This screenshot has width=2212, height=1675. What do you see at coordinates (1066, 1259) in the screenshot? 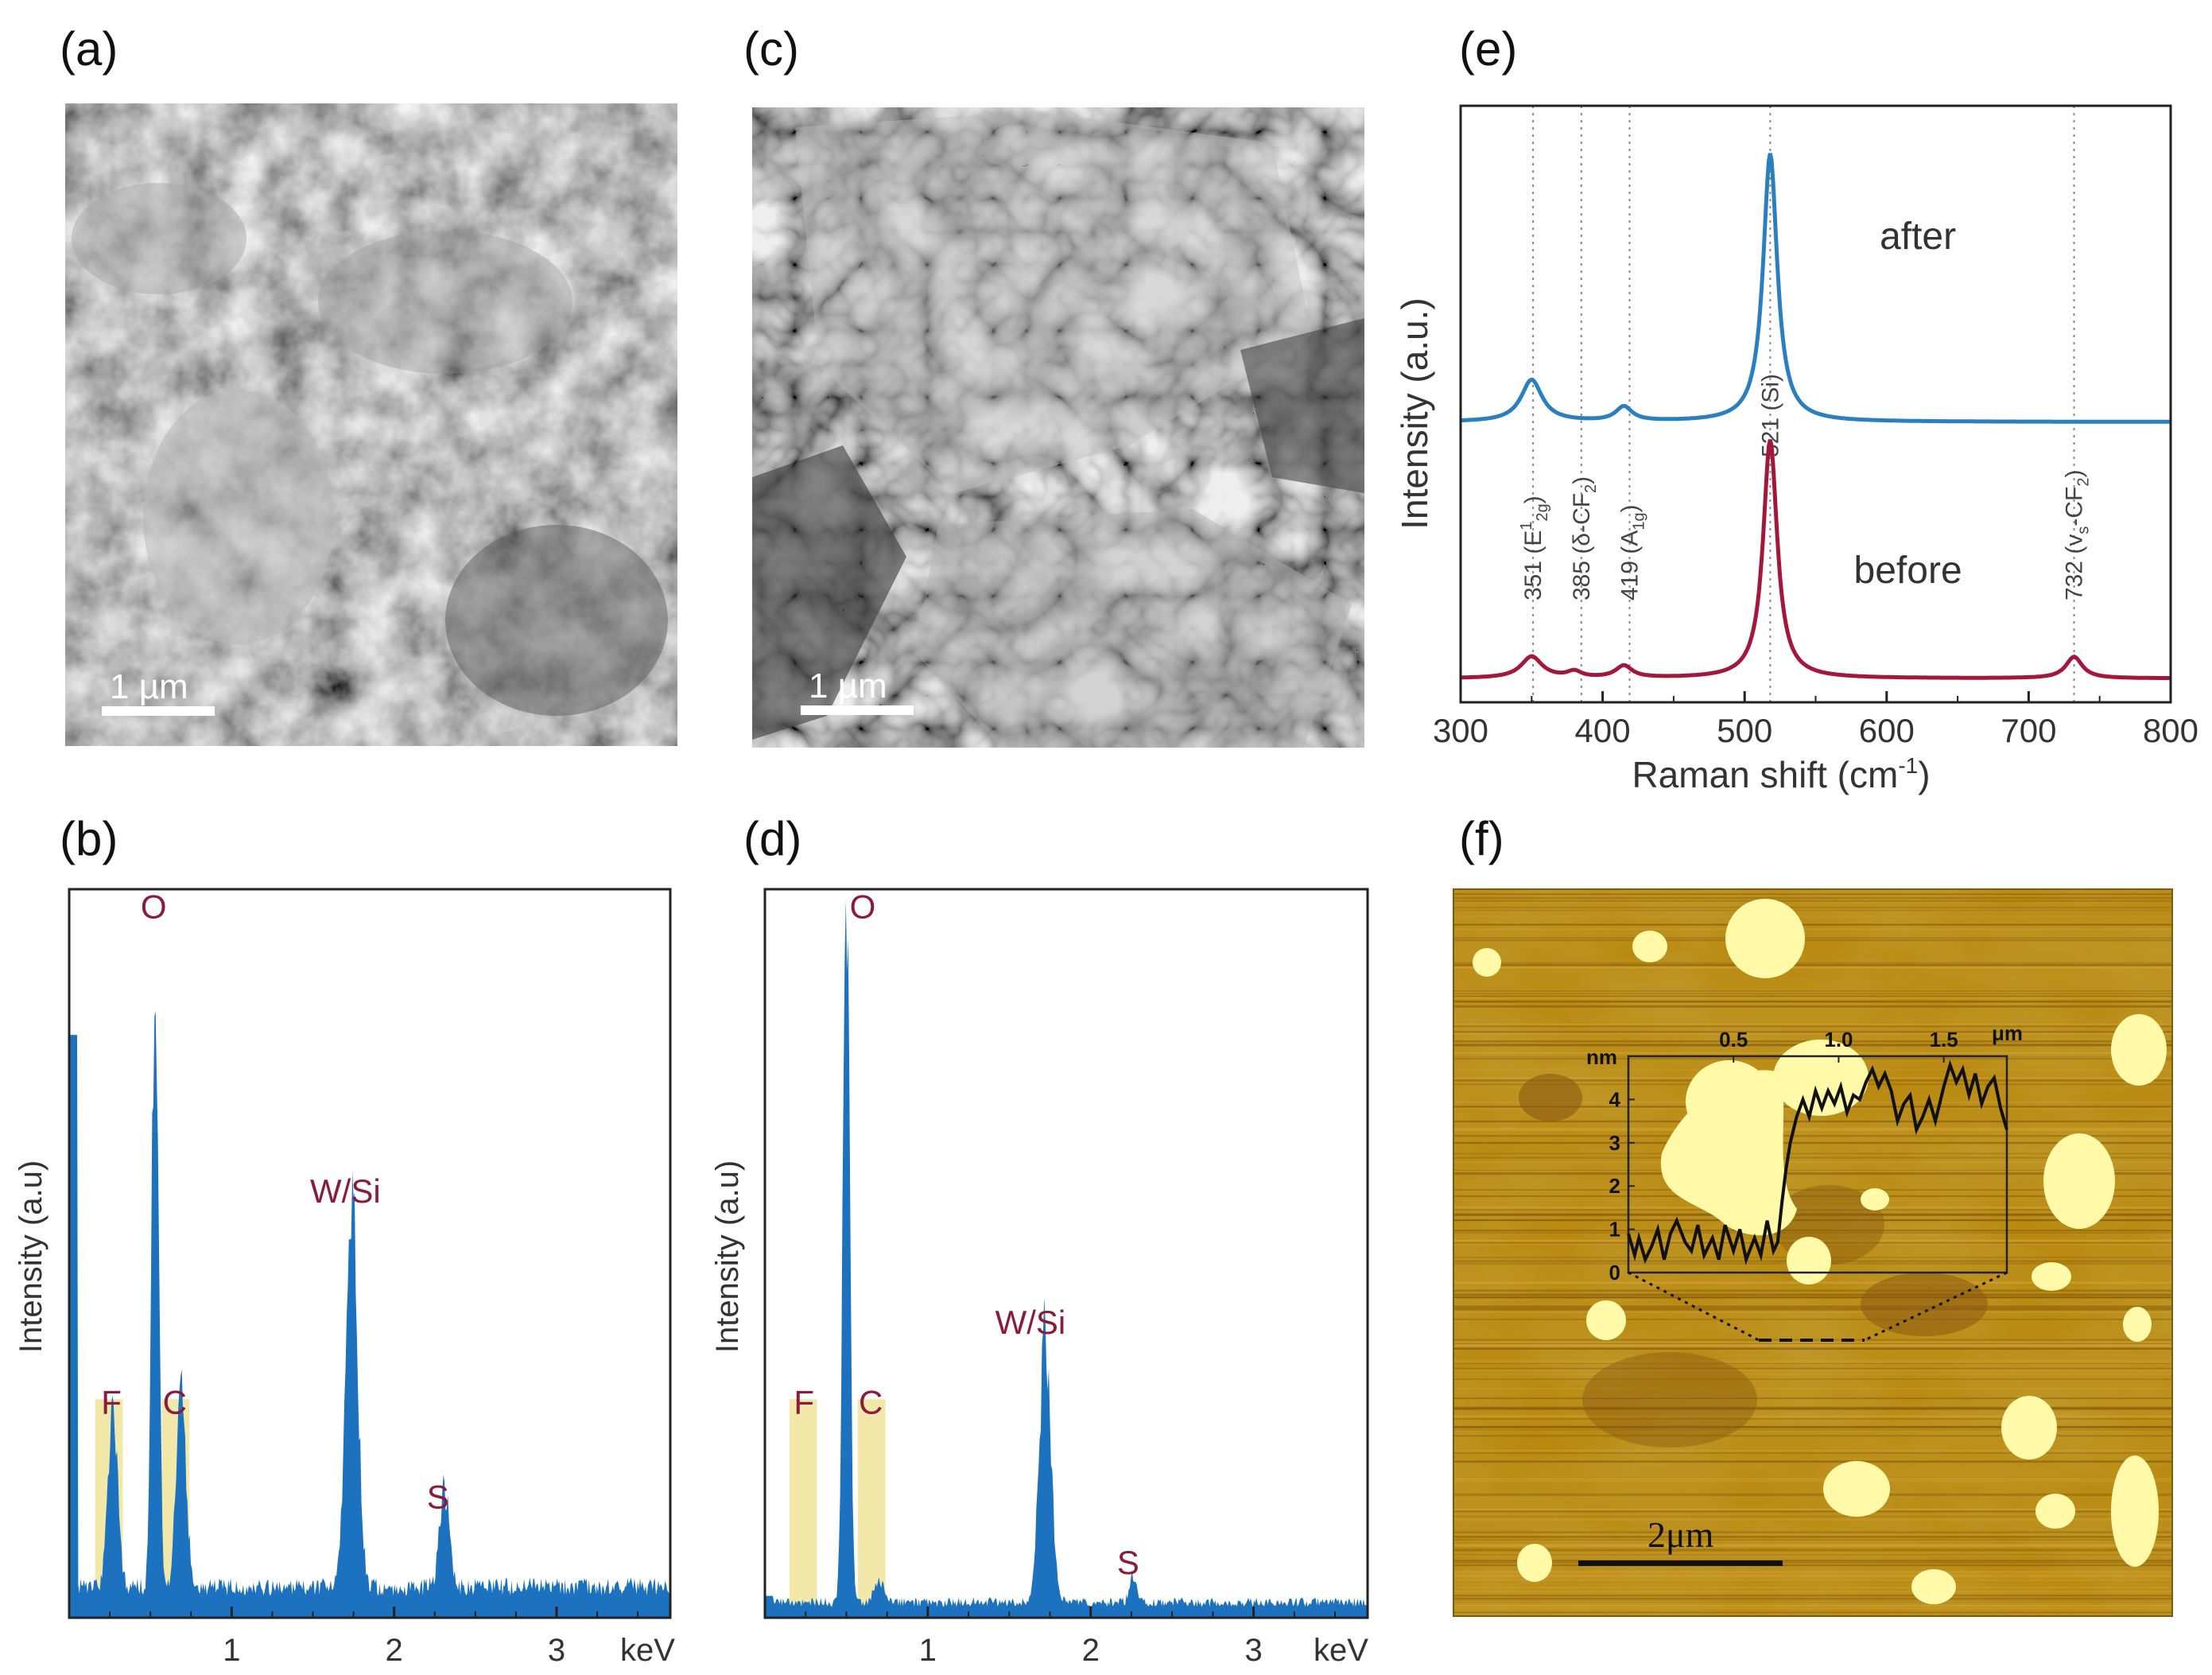
I see `eds-spectrum-d` at bounding box center [1066, 1259].